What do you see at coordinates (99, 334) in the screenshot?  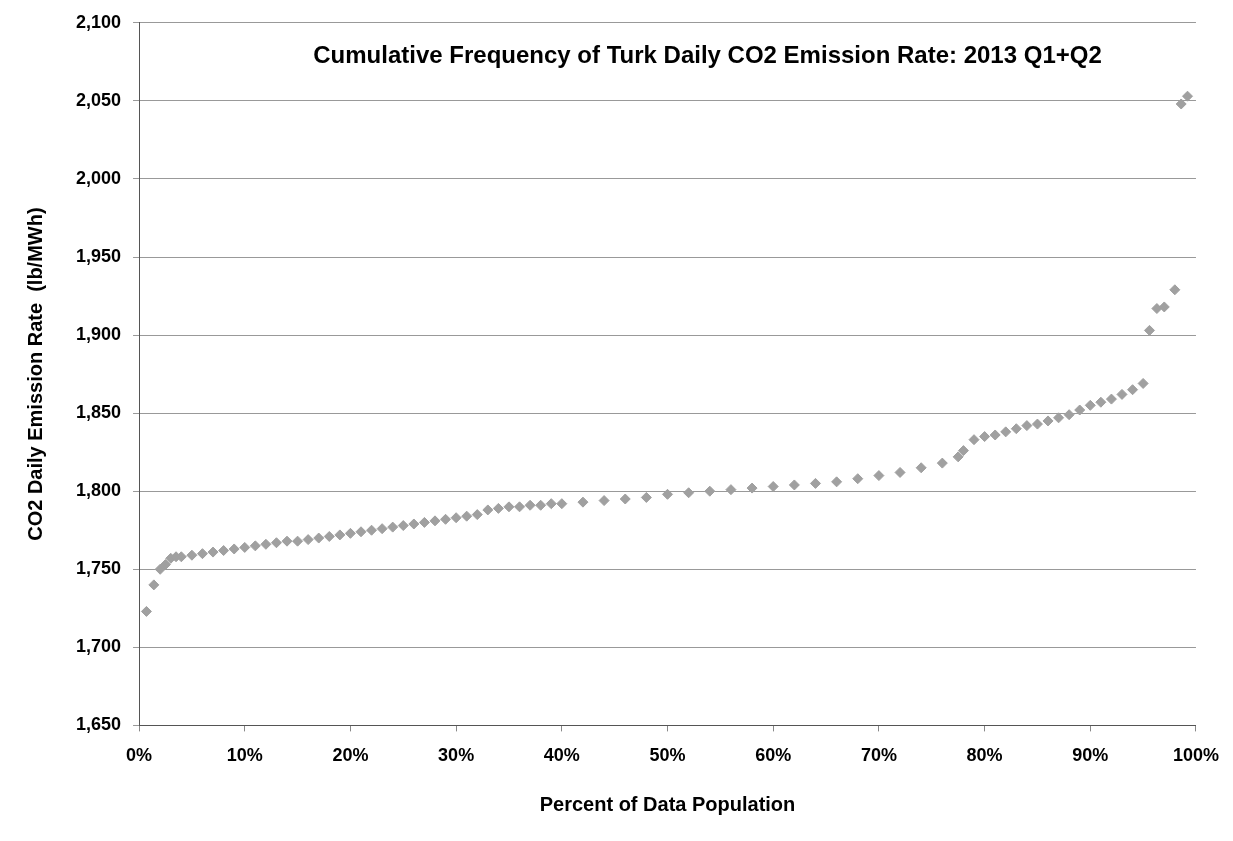 I see `y-tick-label: 1,900` at bounding box center [99, 334].